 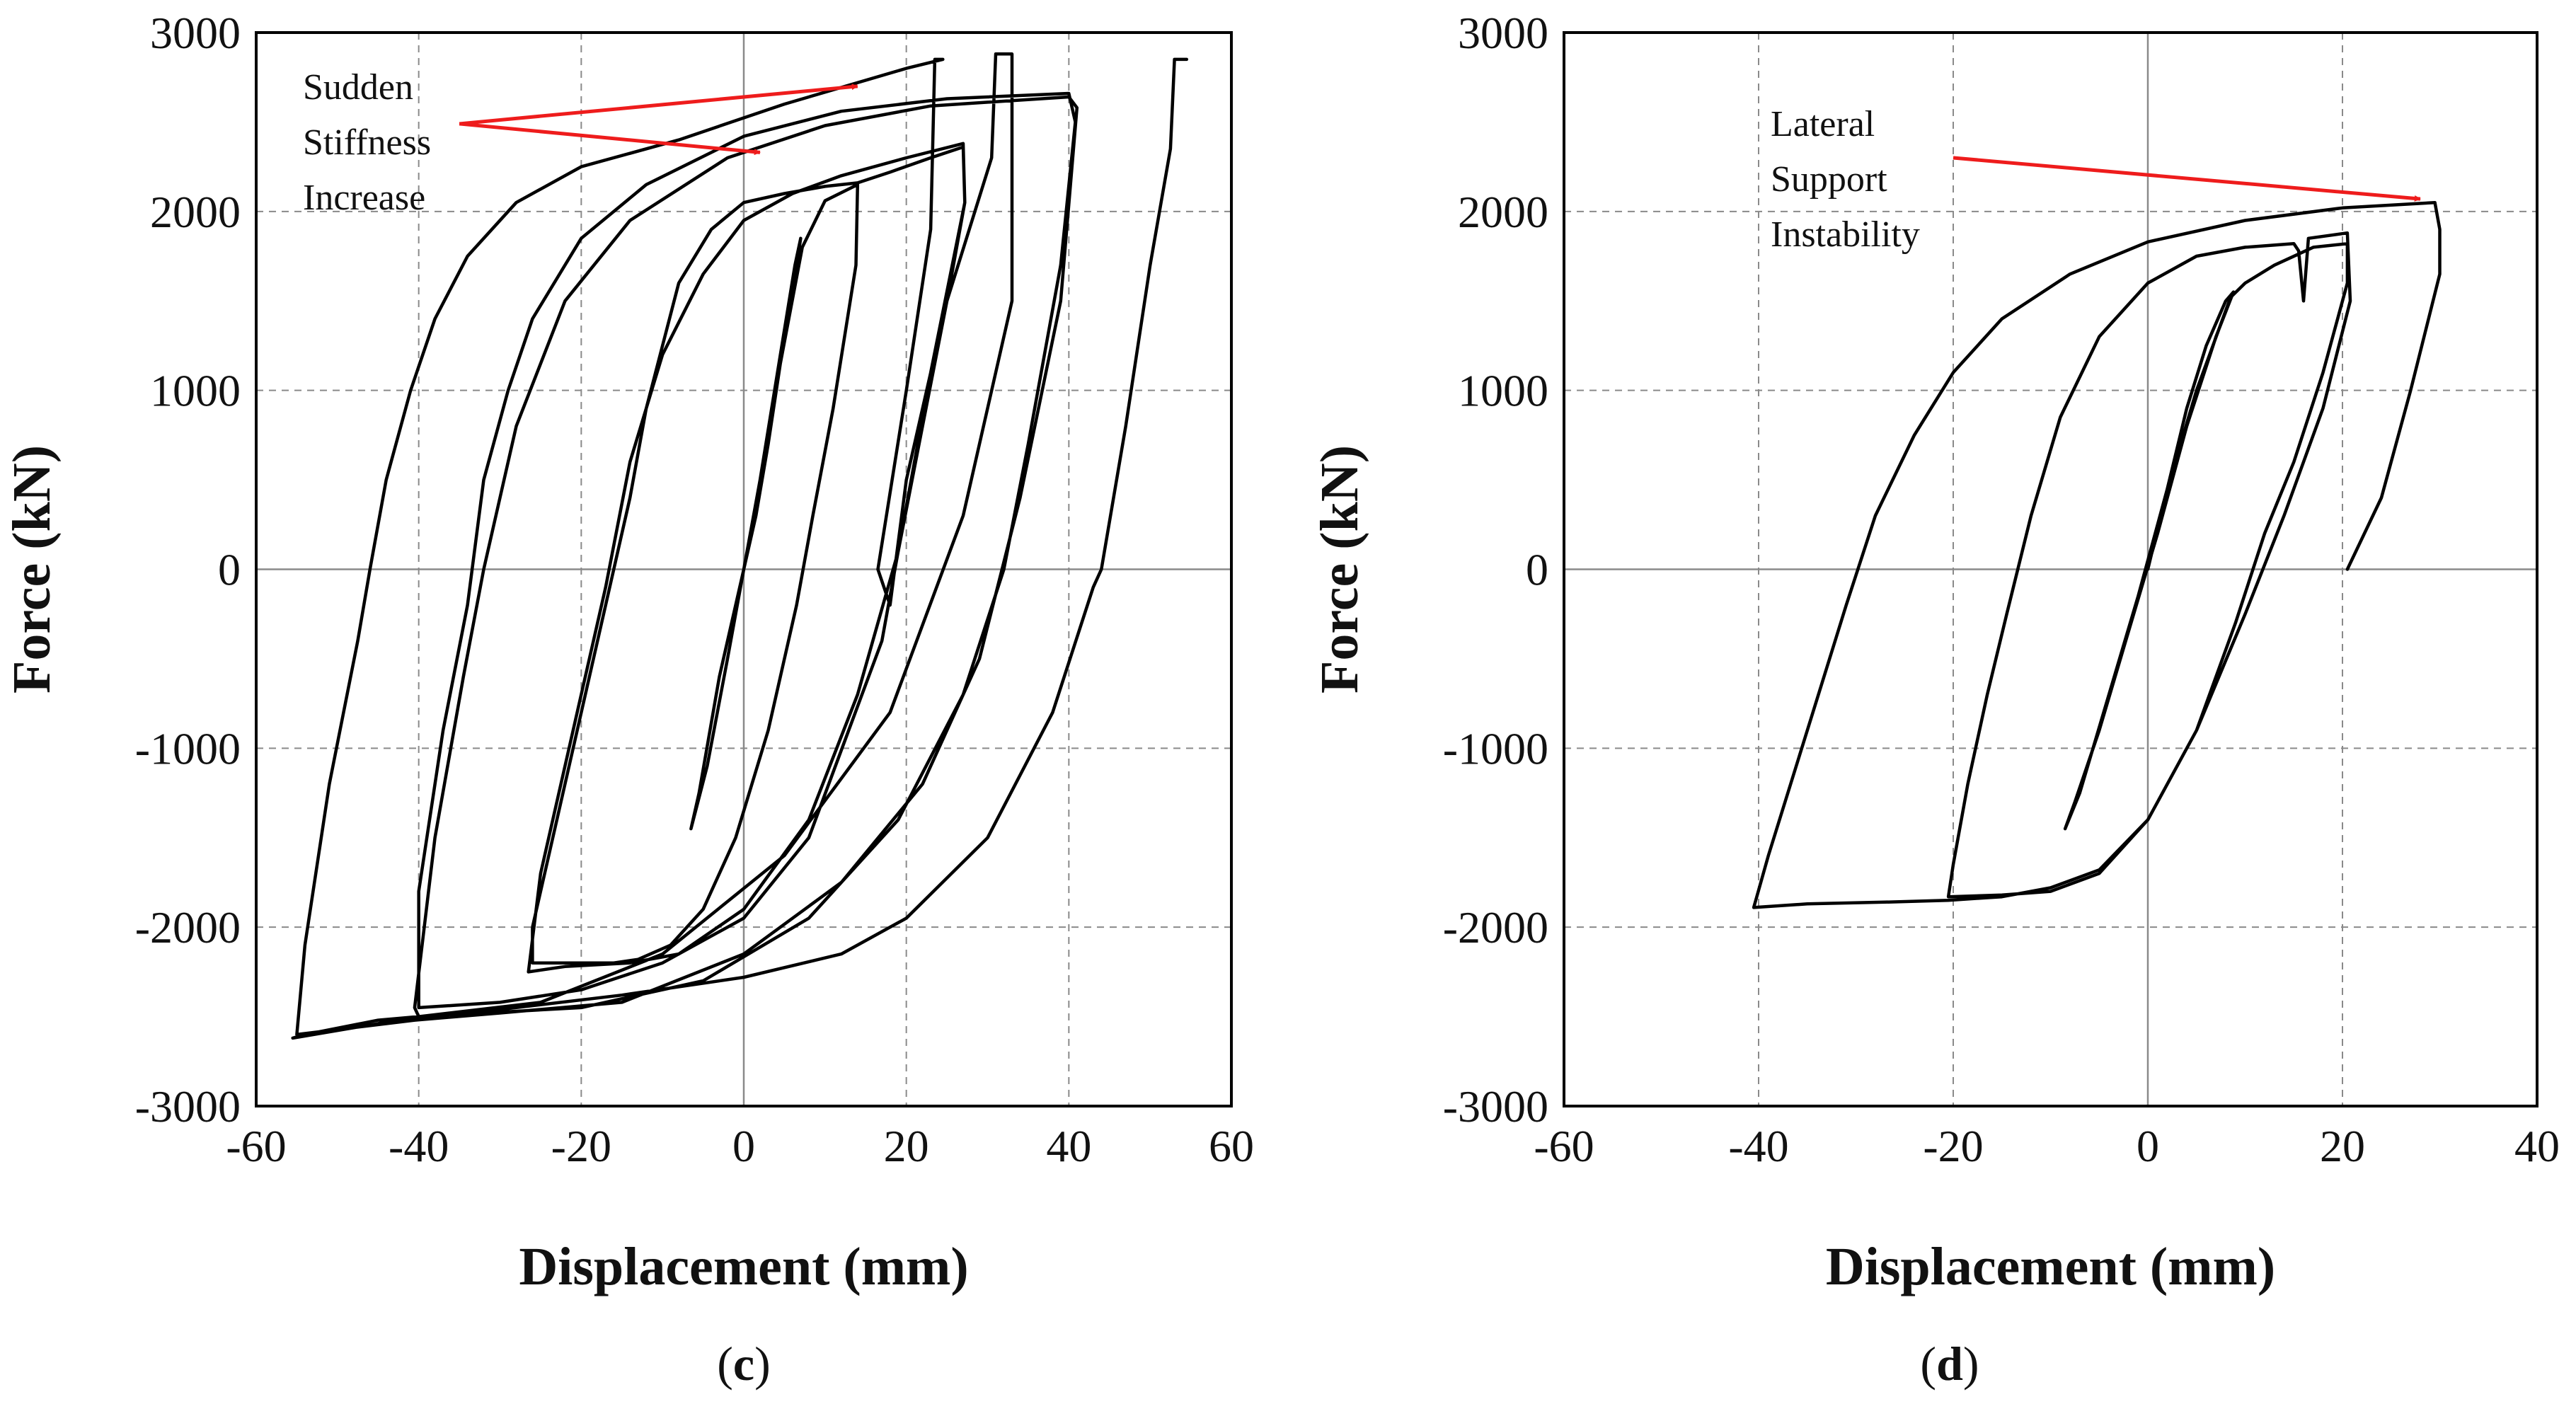 What do you see at coordinates (2097, 554) in the screenshot?
I see `series-line-hysteresis` at bounding box center [2097, 554].